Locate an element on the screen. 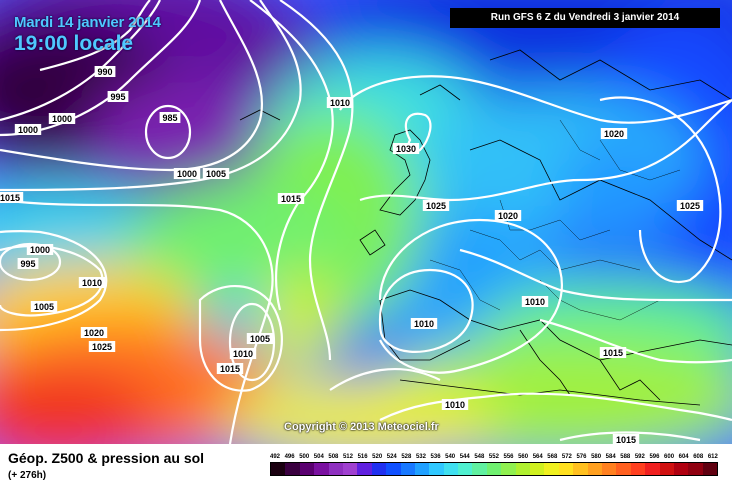 This screenshot has width=732, height=488. scale-tick-label: 540 is located at coordinates (450, 457).